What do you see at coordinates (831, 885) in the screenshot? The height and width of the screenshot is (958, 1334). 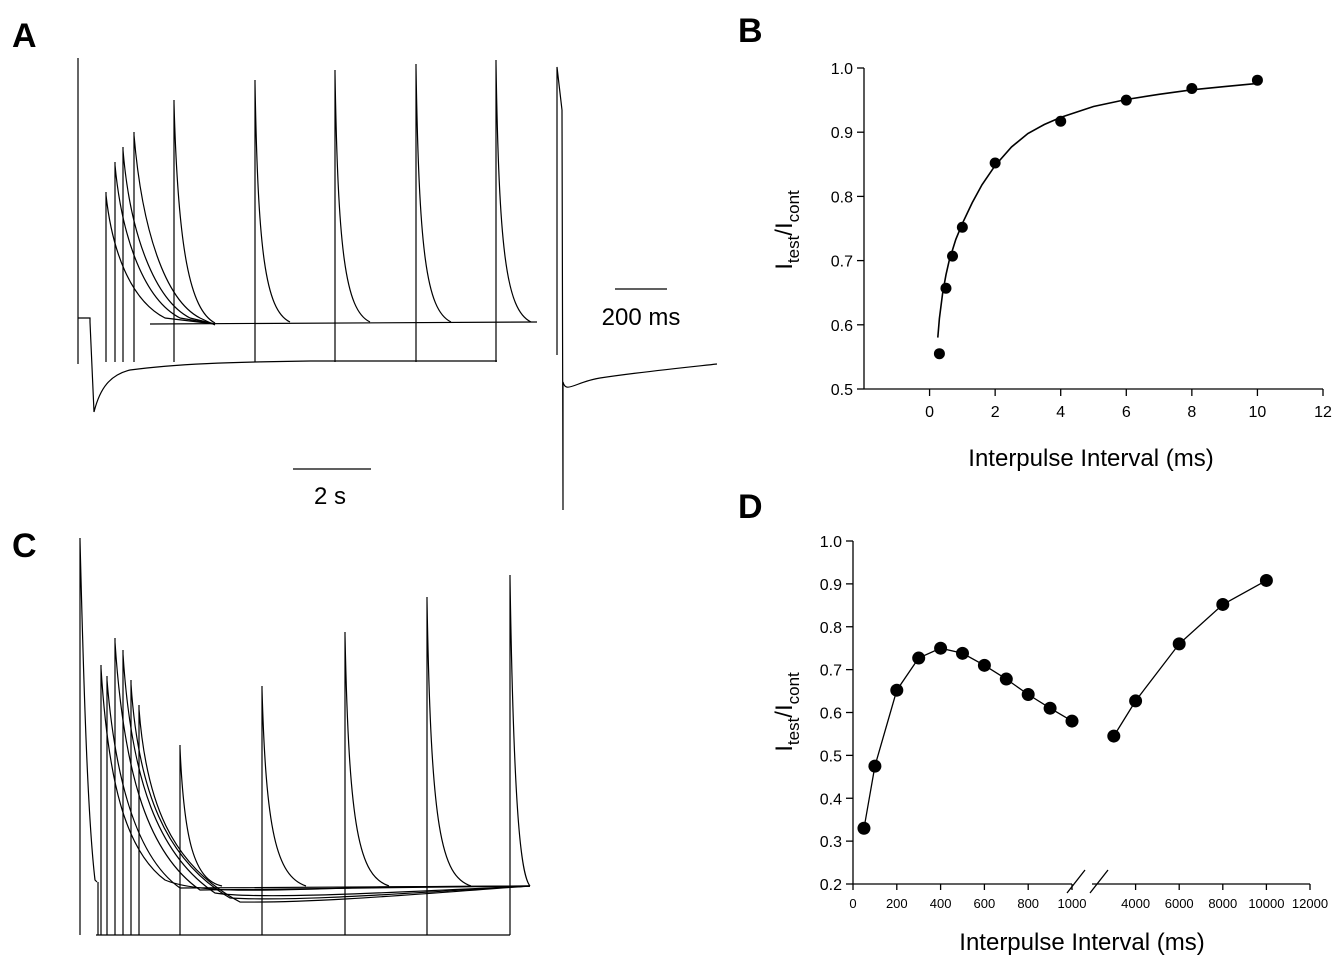 I see `chart-d-ytick-label: 0.2` at bounding box center [831, 885].